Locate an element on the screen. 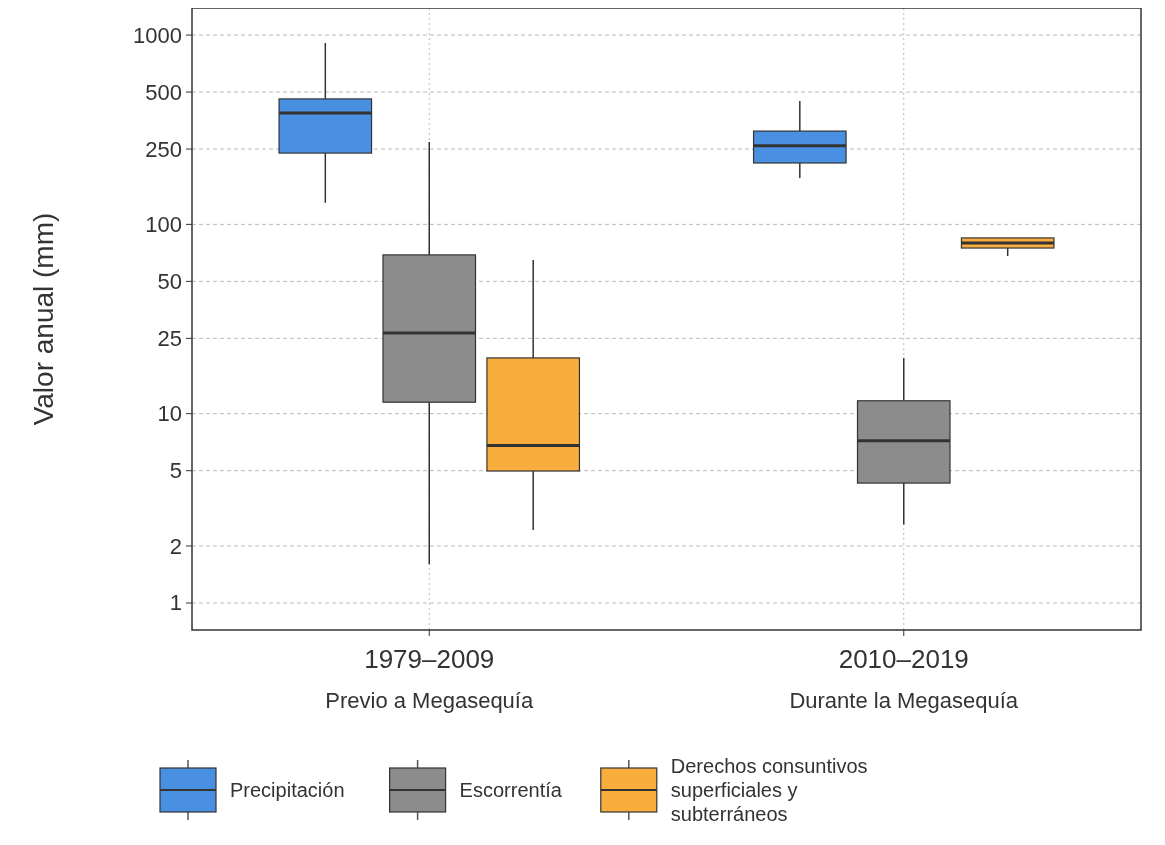 The height and width of the screenshot is (845, 1165). y-tick-label: 100 is located at coordinates (163, 224).